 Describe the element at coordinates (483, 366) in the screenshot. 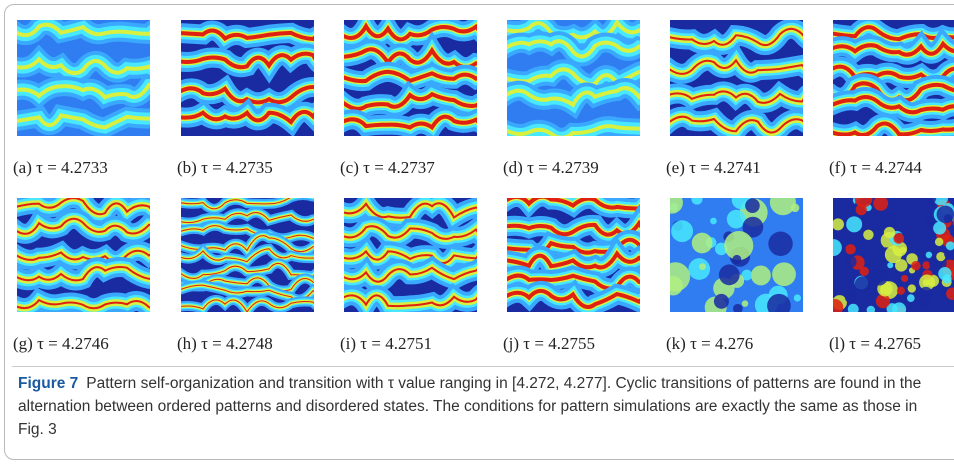

I see `caption-rule` at that location.